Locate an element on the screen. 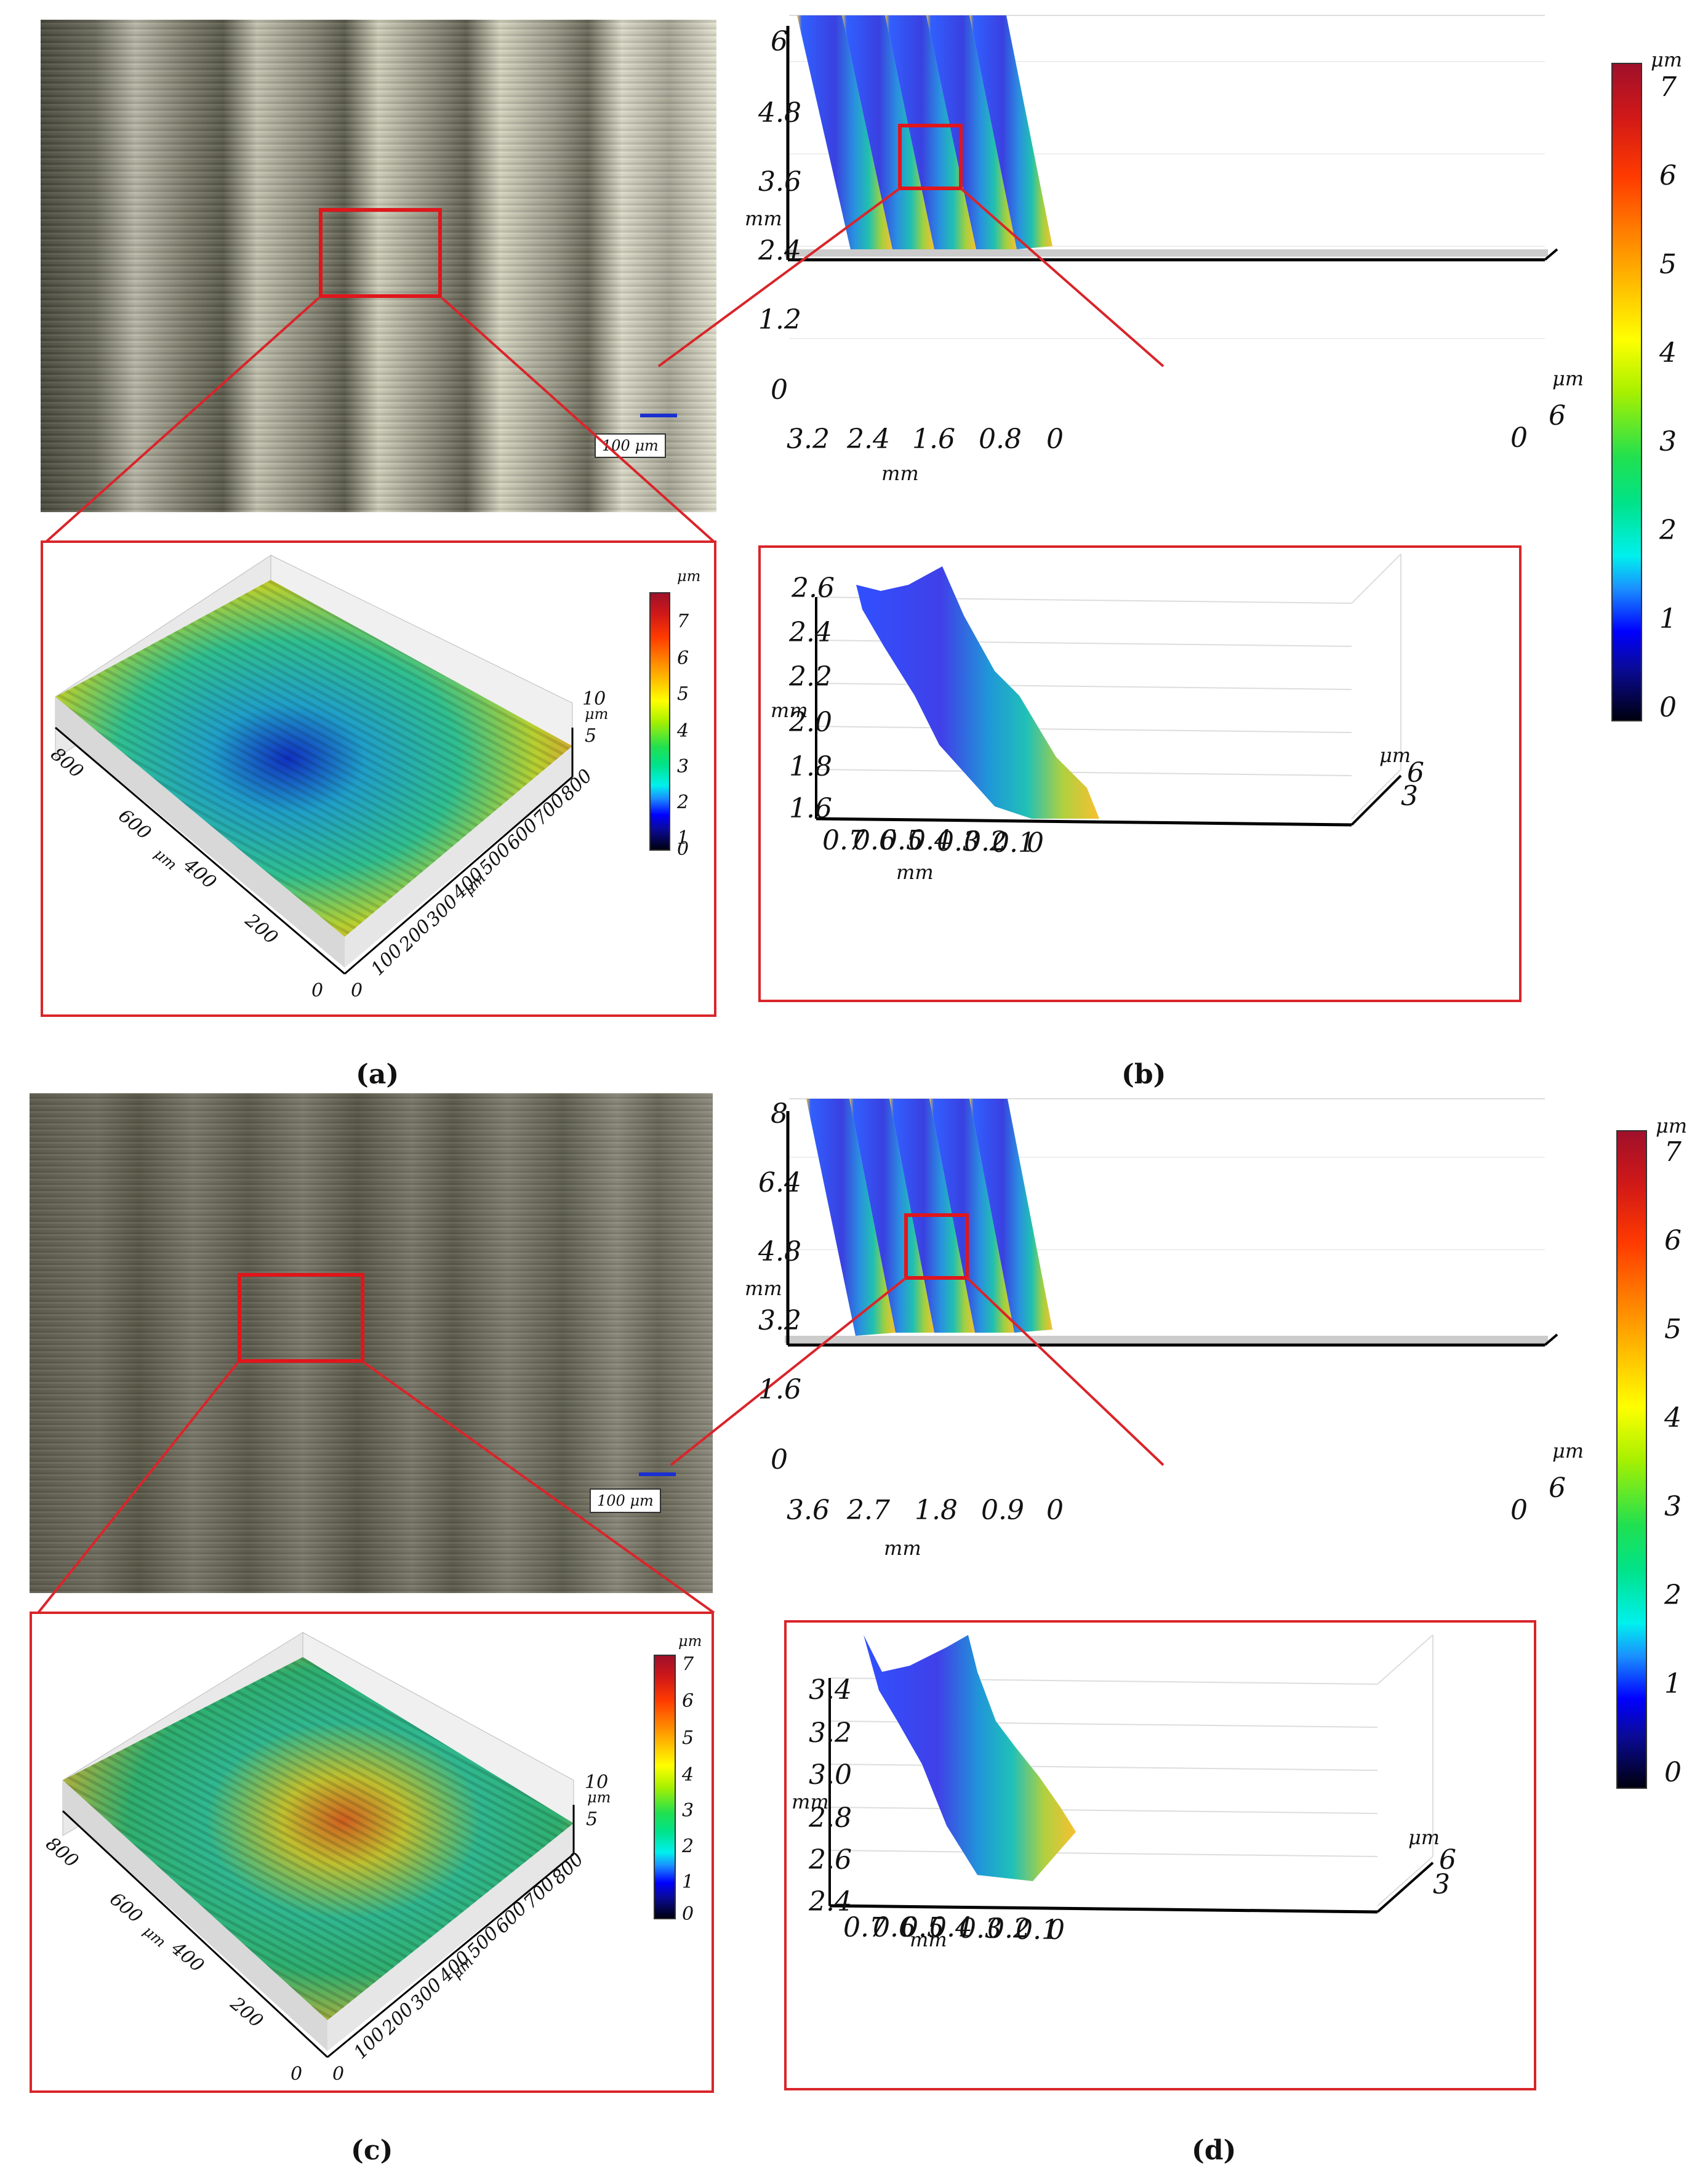  colorbar-c is located at coordinates (665, 1787).